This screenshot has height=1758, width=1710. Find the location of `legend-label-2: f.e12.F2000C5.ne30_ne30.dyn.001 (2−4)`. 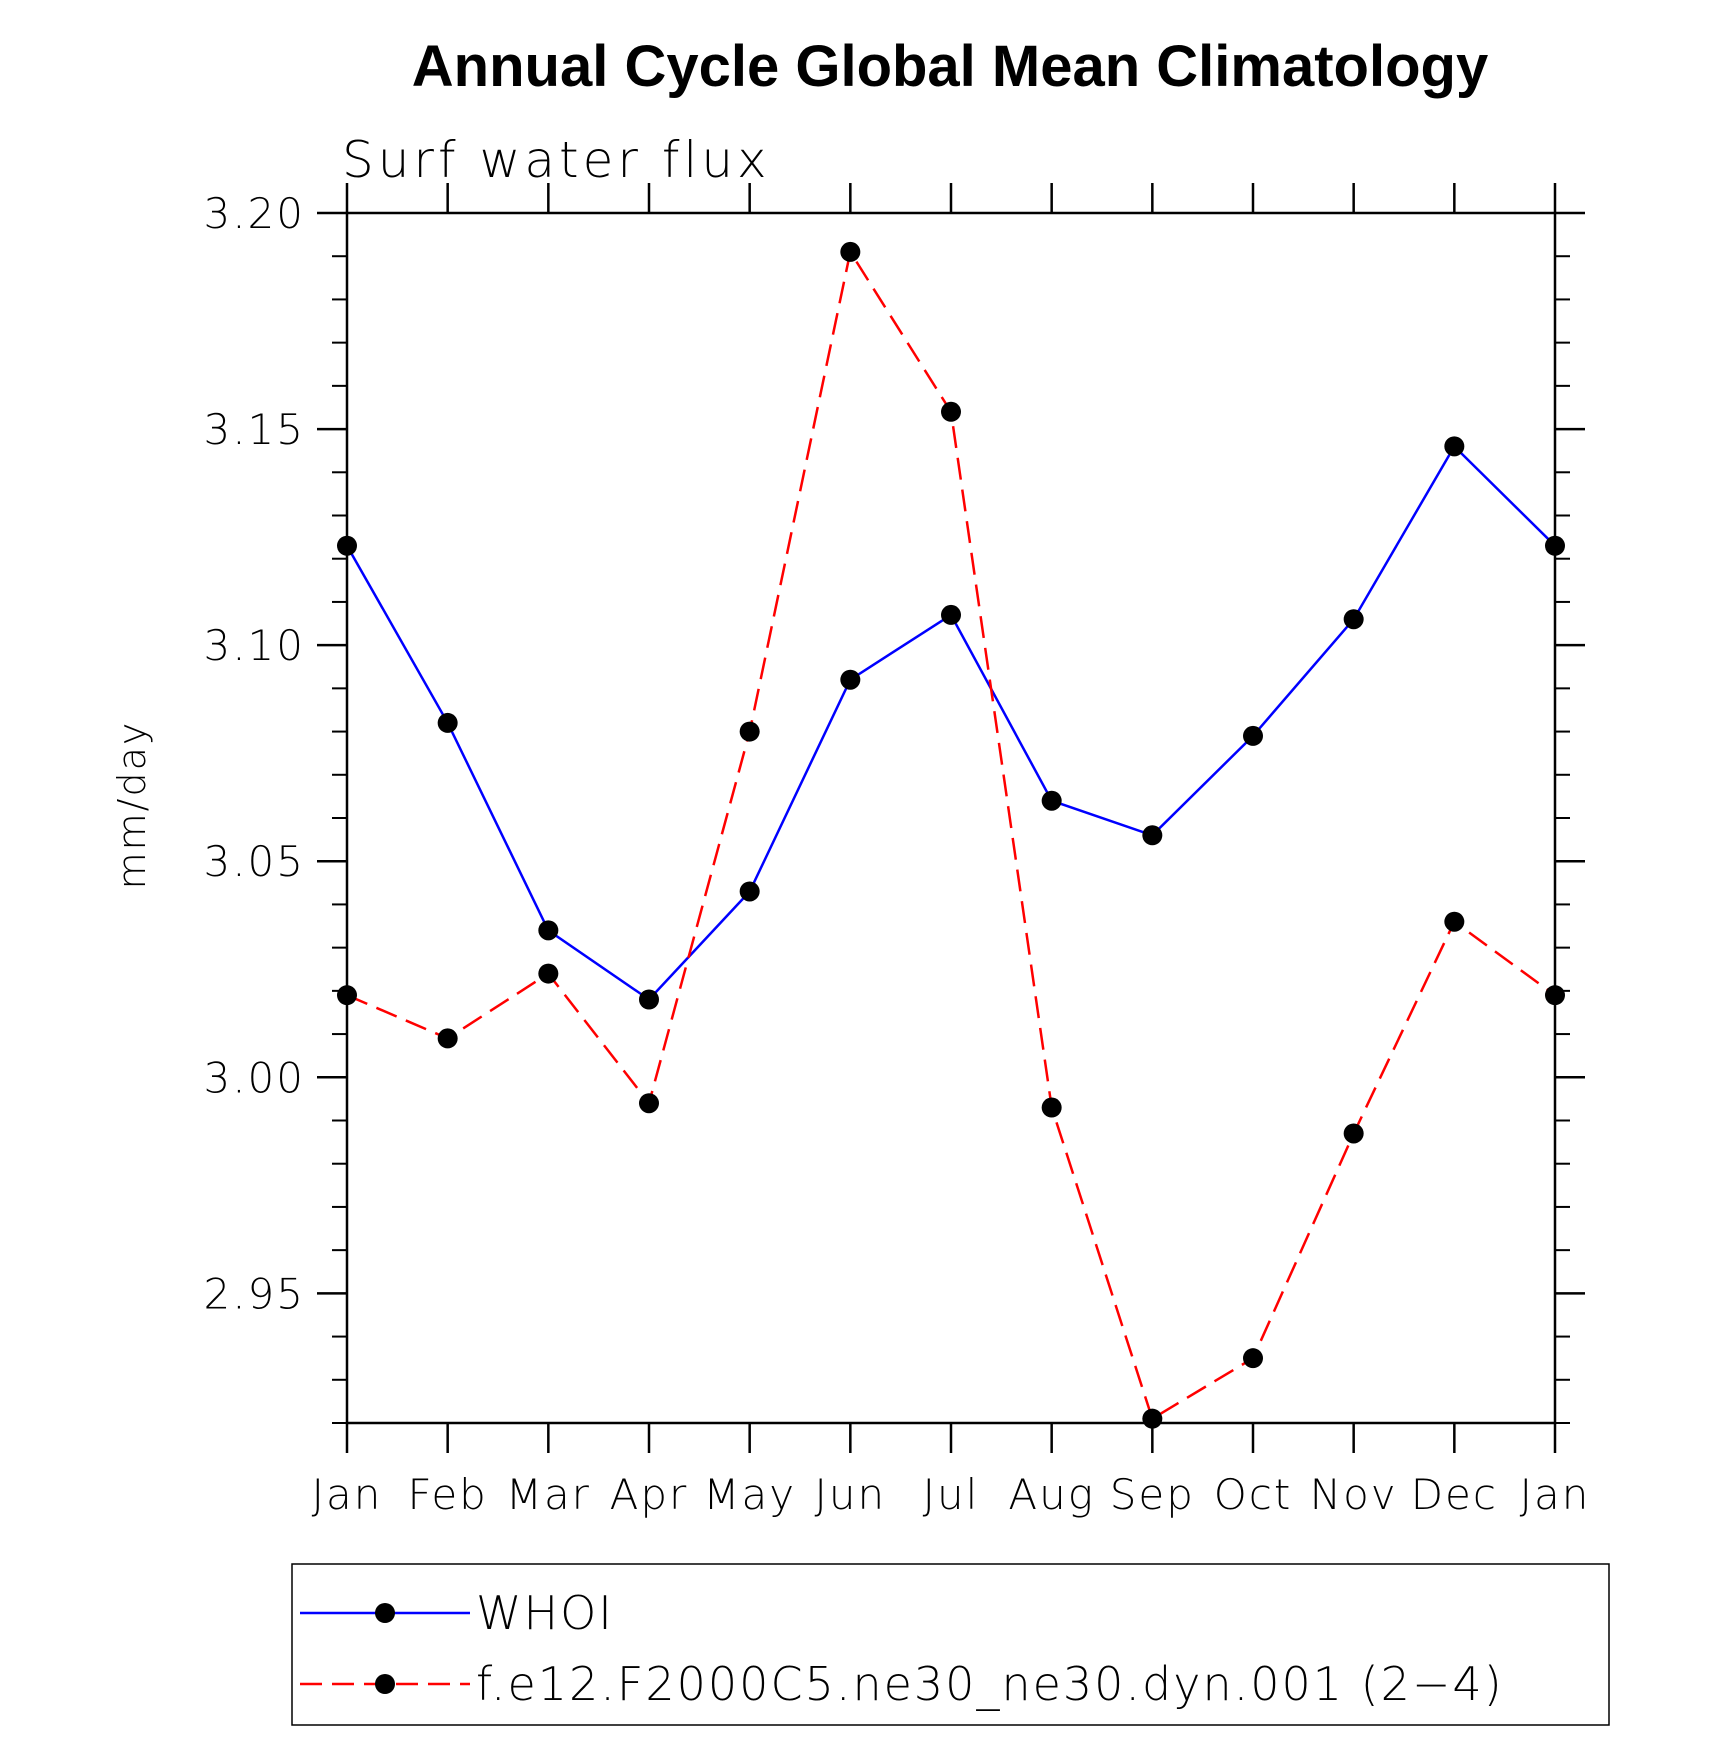

legend-label-2: f.e12.F2000C5.ne30_ne30.dyn.001 (2−4) is located at coordinates (990, 1684).